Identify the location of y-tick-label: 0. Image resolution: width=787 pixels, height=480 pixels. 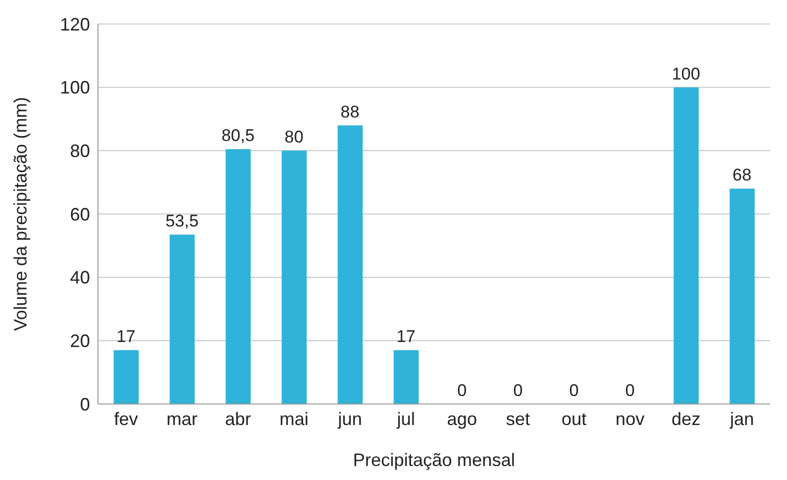
(85, 404).